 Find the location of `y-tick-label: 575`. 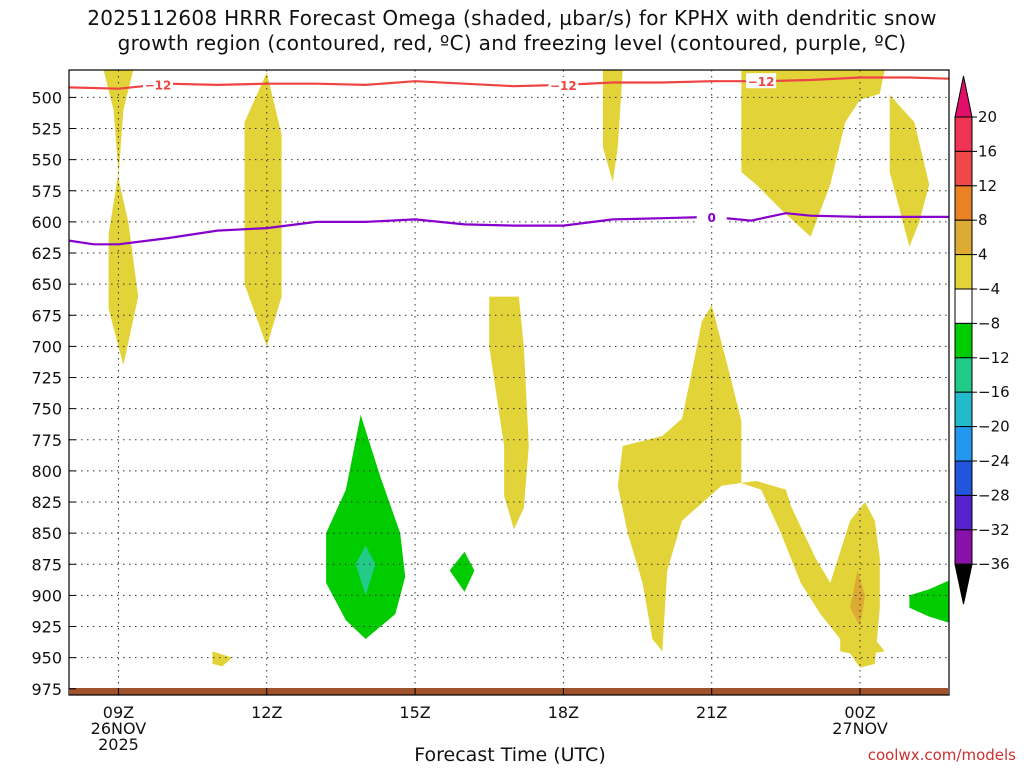

y-tick-label: 575 is located at coordinates (46, 191).